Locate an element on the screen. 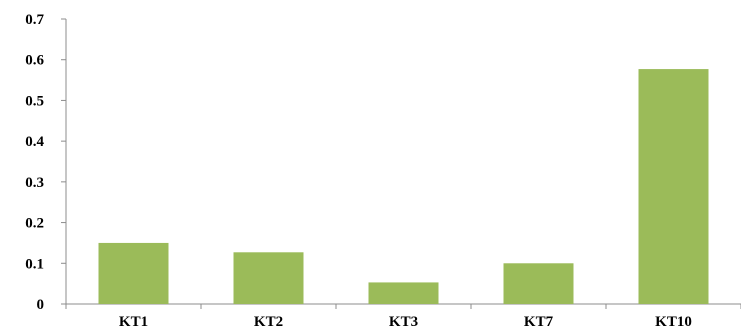  bar-kt1 is located at coordinates (133, 273).